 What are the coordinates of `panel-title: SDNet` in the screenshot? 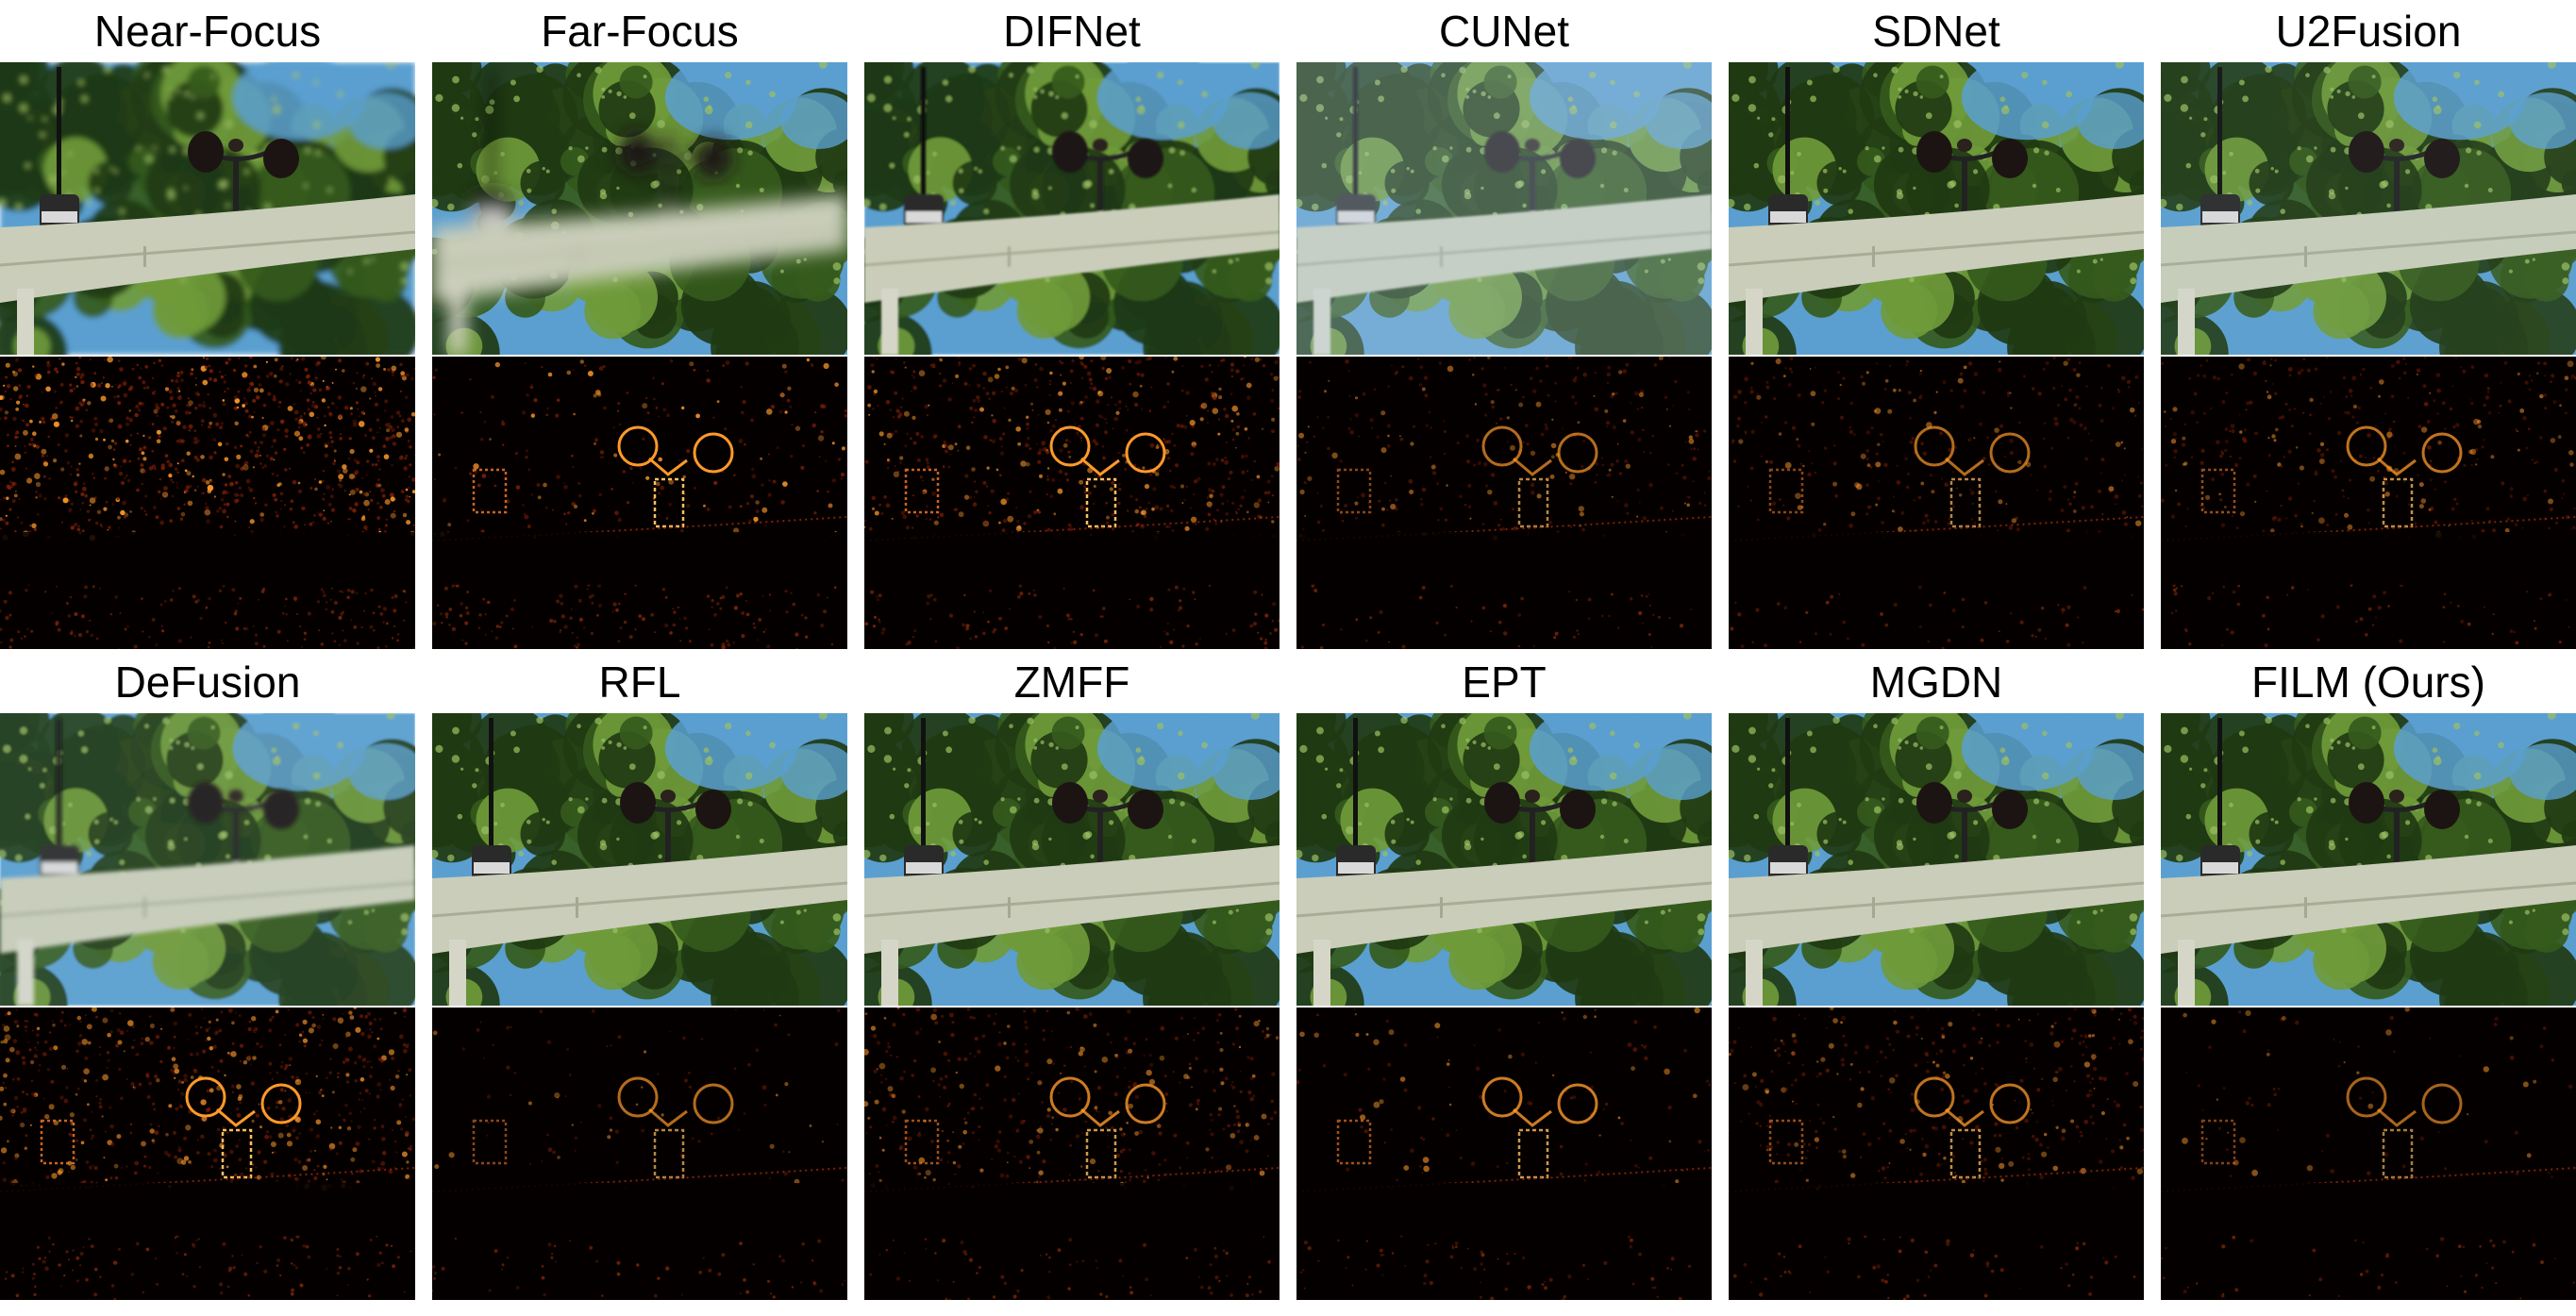 It's located at (1936, 31).